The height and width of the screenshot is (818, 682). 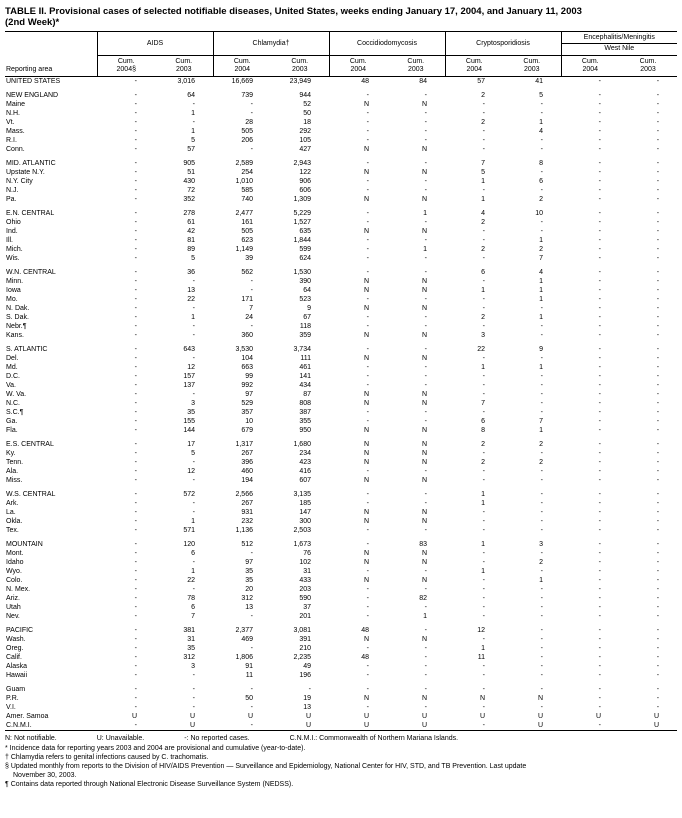 I want to click on reporting-area-cell: N.J., so click(x=12, y=190).